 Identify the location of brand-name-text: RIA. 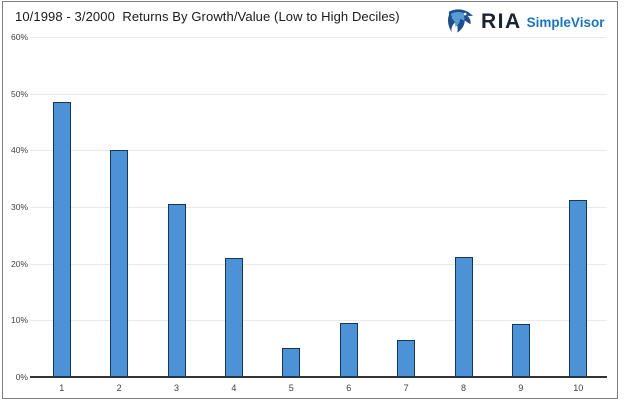
(501, 21).